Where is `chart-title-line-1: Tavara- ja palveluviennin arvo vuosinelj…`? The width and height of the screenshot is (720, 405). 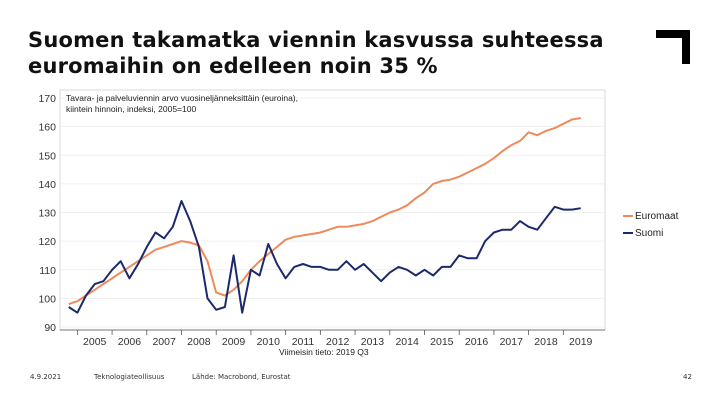 chart-title-line-1: Tavara- ja palveluviennin arvo vuosinelj… is located at coordinates (182, 98).